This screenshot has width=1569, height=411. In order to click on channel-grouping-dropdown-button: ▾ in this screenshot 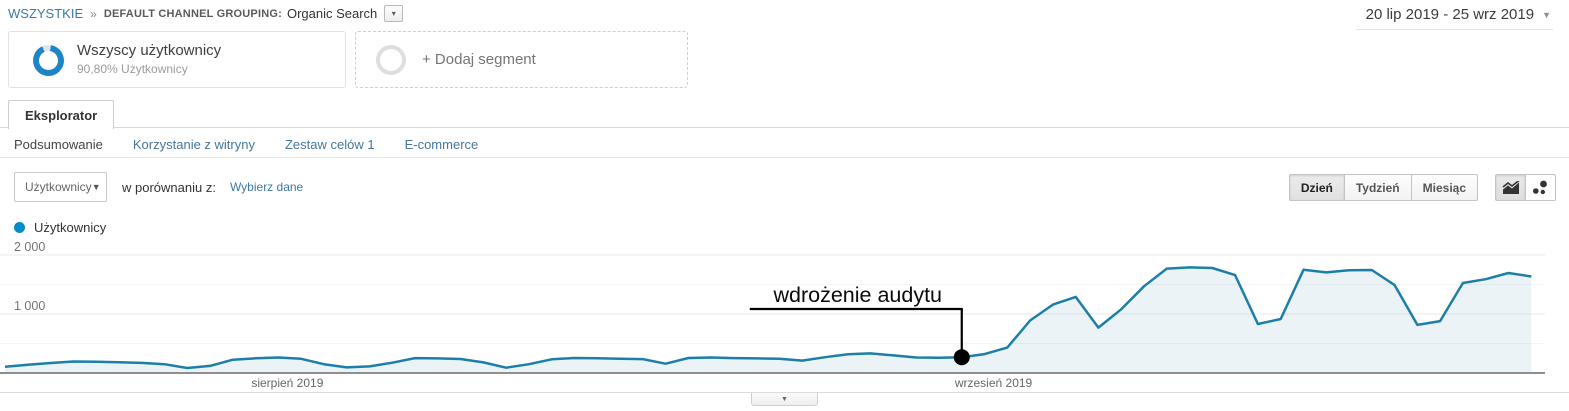, I will do `click(394, 13)`.